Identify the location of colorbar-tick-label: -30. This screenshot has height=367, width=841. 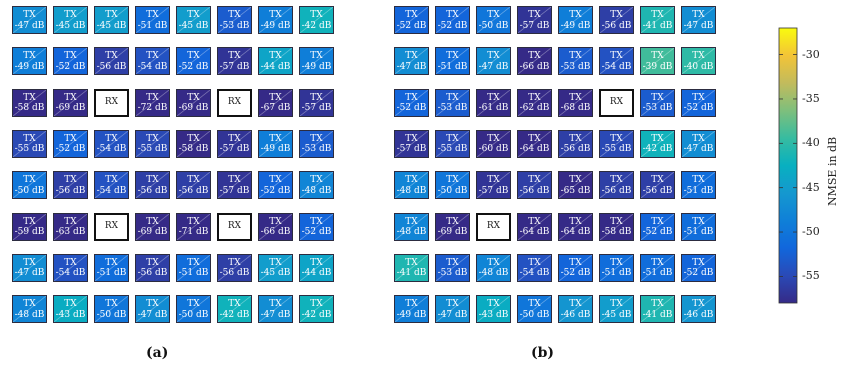
(811, 54).